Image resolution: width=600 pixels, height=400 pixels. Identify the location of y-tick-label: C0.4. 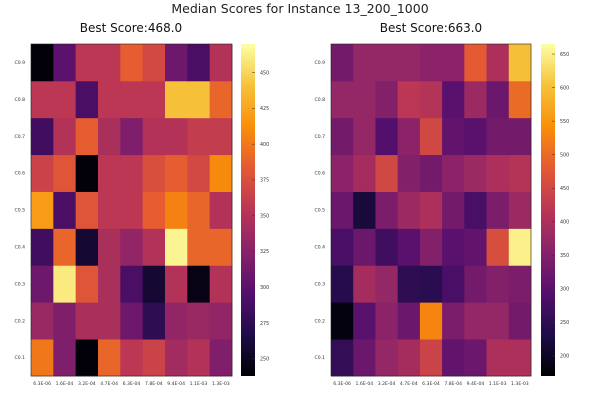
(319, 247).